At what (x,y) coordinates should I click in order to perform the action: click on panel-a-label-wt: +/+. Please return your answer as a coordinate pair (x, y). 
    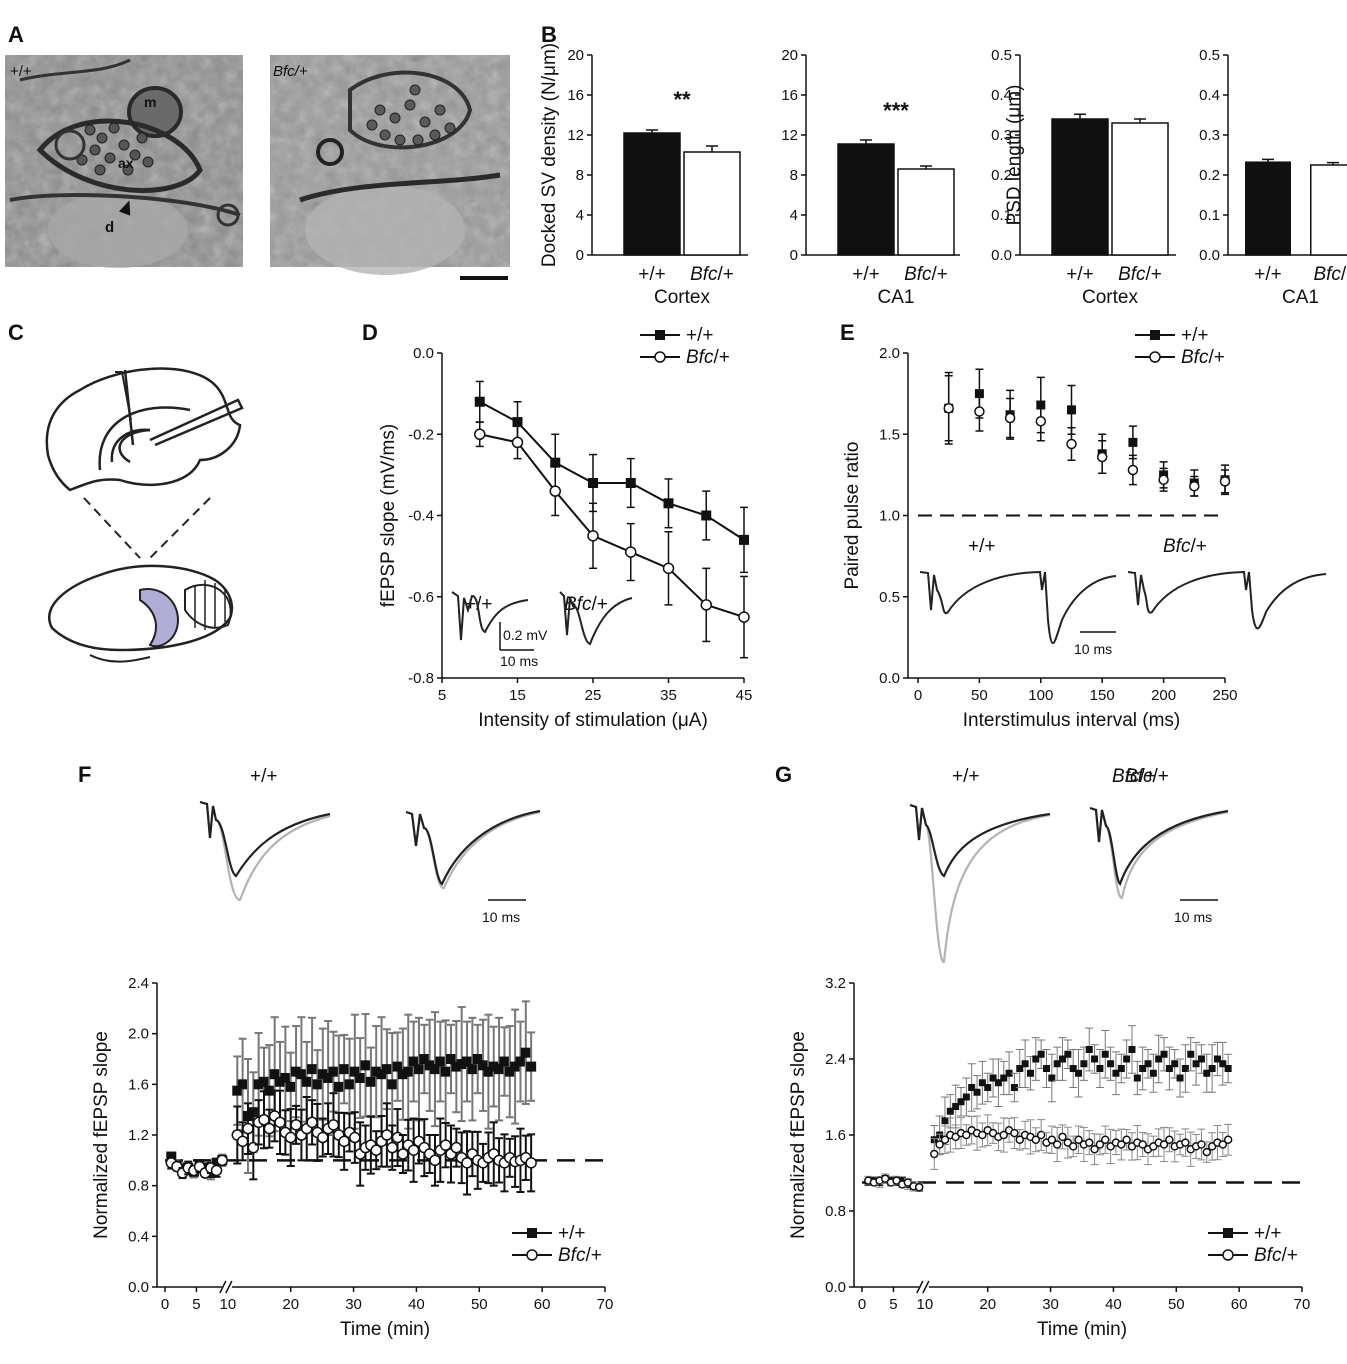
    Looking at the image, I should click on (21, 71).